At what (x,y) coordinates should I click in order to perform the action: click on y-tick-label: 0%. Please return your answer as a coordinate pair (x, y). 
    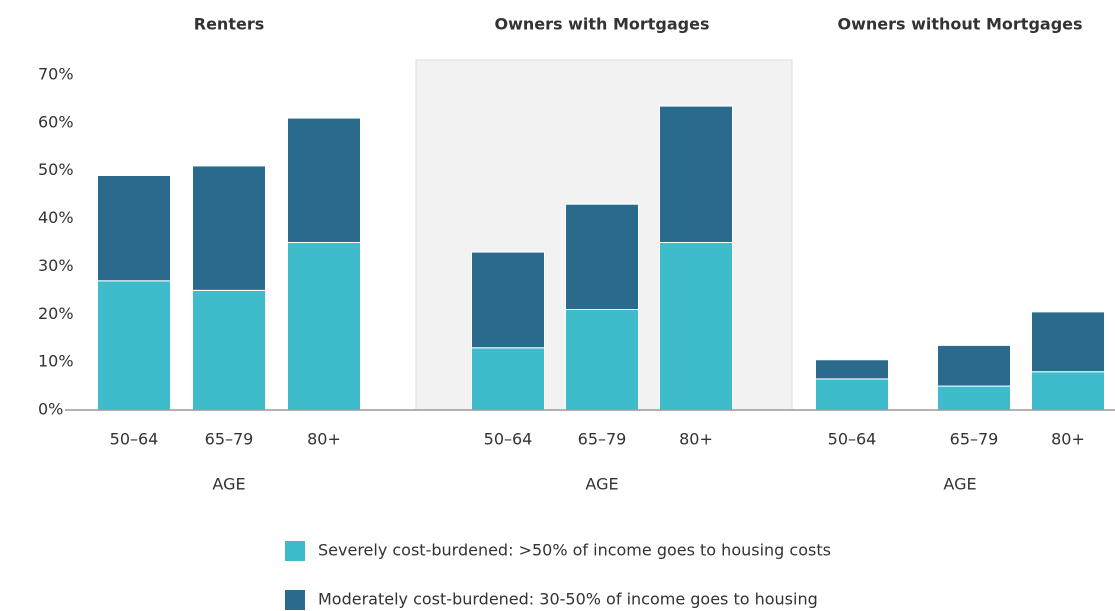
    Looking at the image, I should click on (50, 409).